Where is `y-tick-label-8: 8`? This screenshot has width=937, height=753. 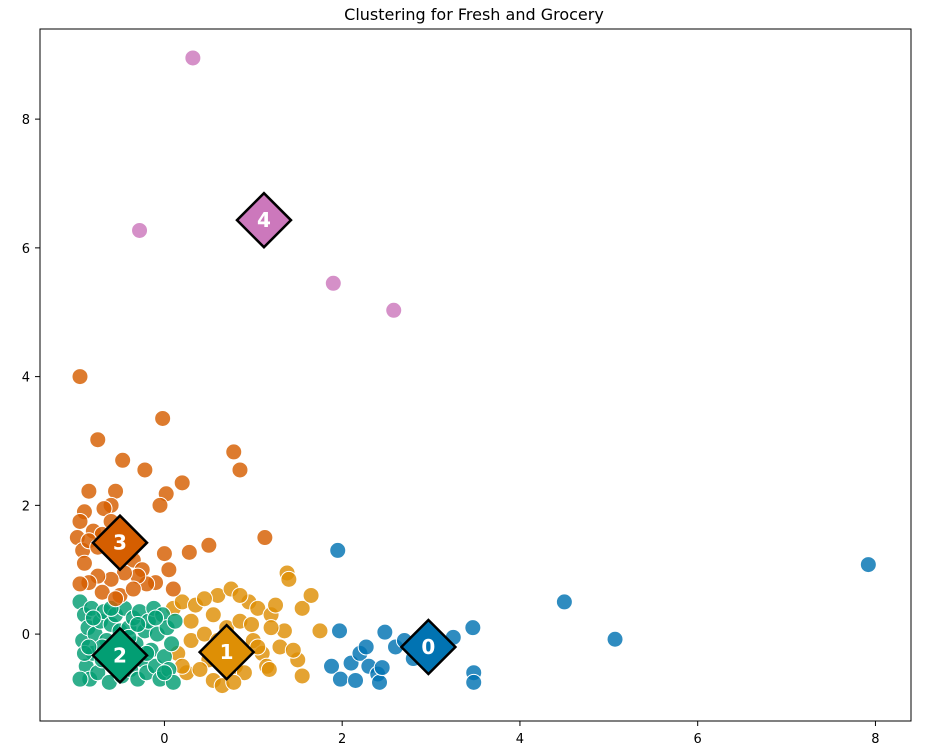
y-tick-label-8: 8 is located at coordinates (26, 120).